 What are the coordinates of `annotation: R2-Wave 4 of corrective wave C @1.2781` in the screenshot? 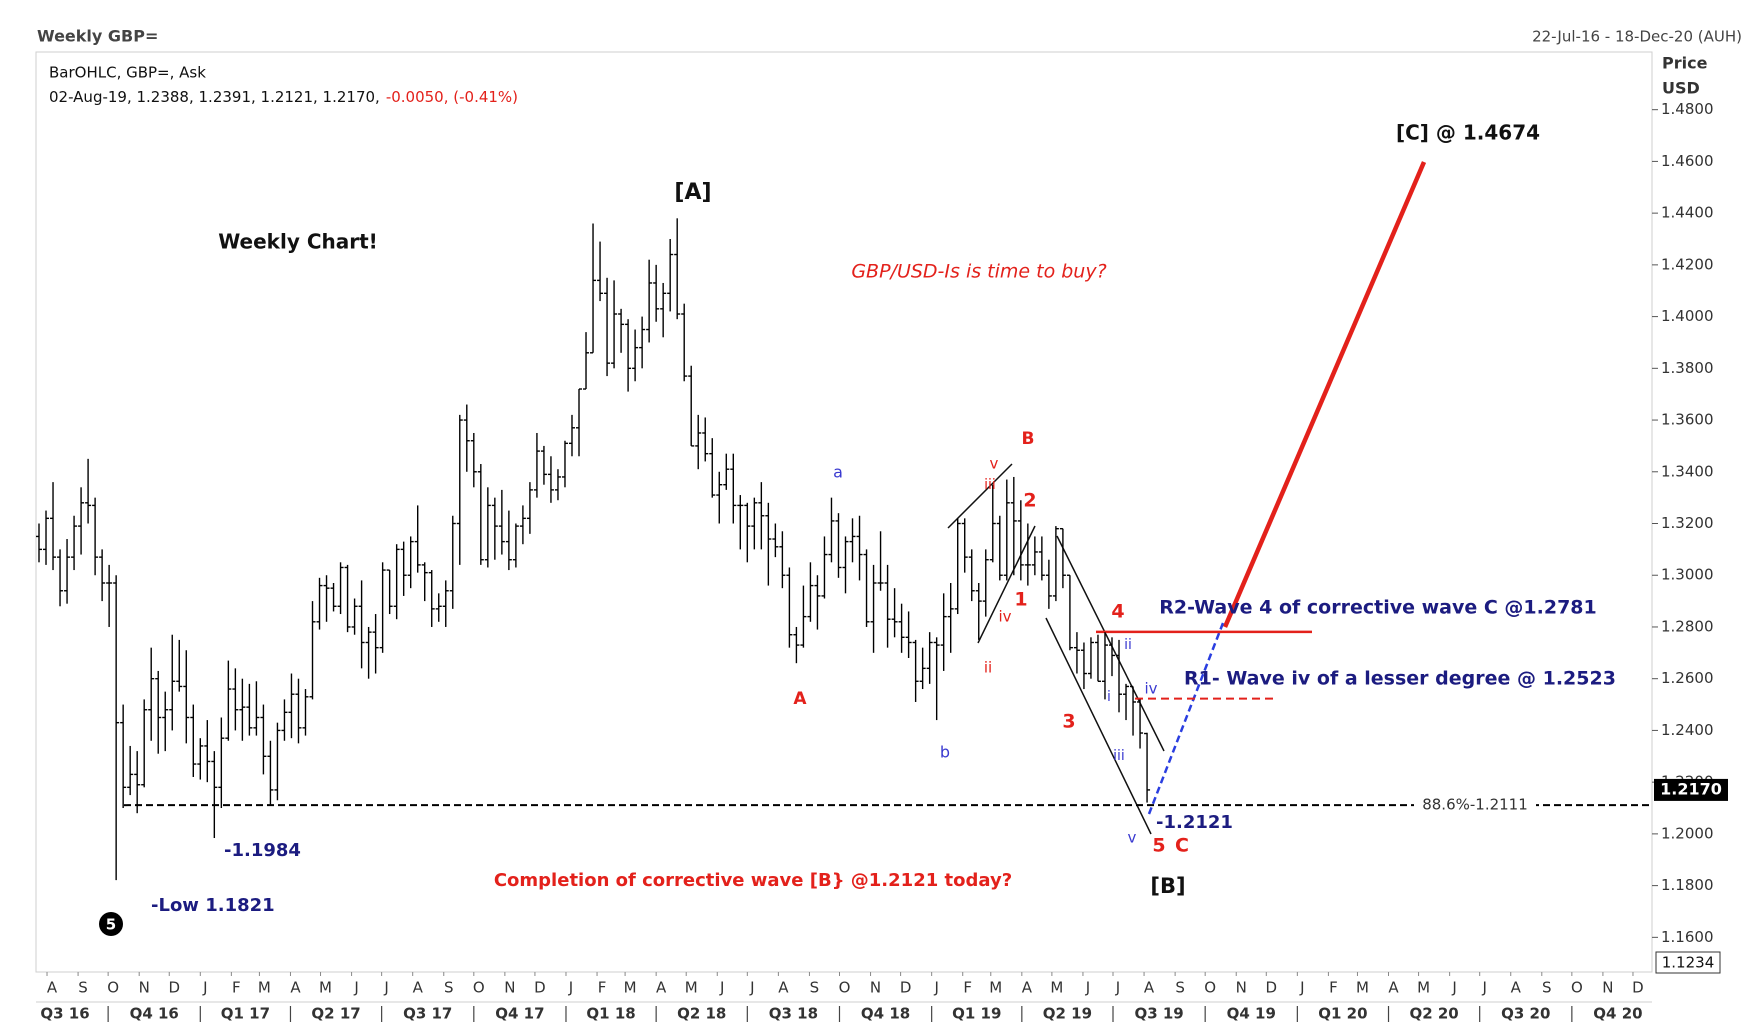 It's located at (1377, 608).